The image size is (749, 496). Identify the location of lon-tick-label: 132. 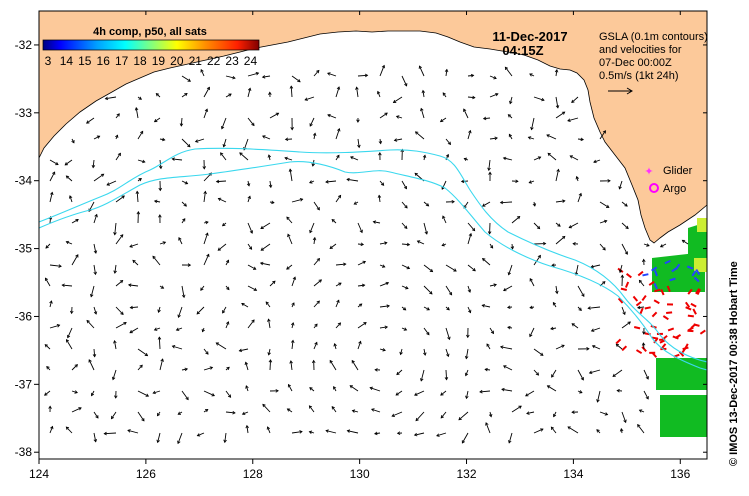
(467, 474).